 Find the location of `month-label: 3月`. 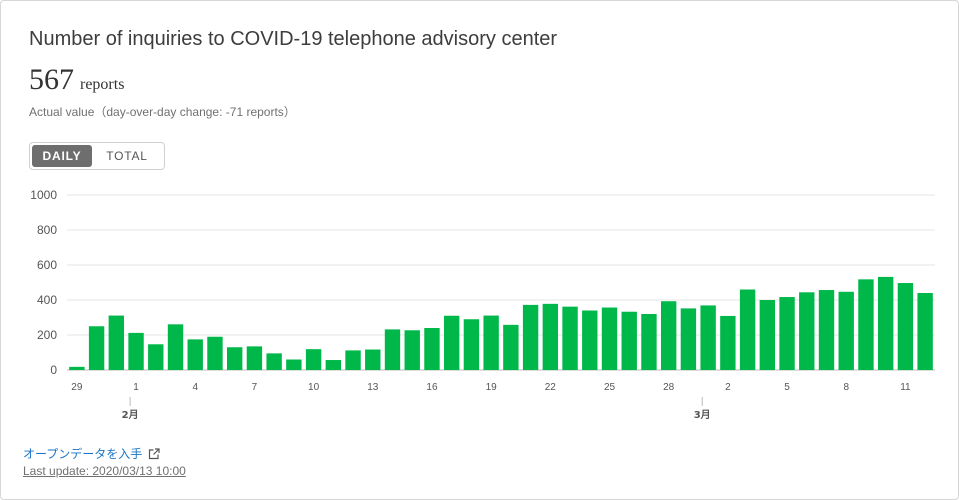

month-label: 3月 is located at coordinates (702, 415).